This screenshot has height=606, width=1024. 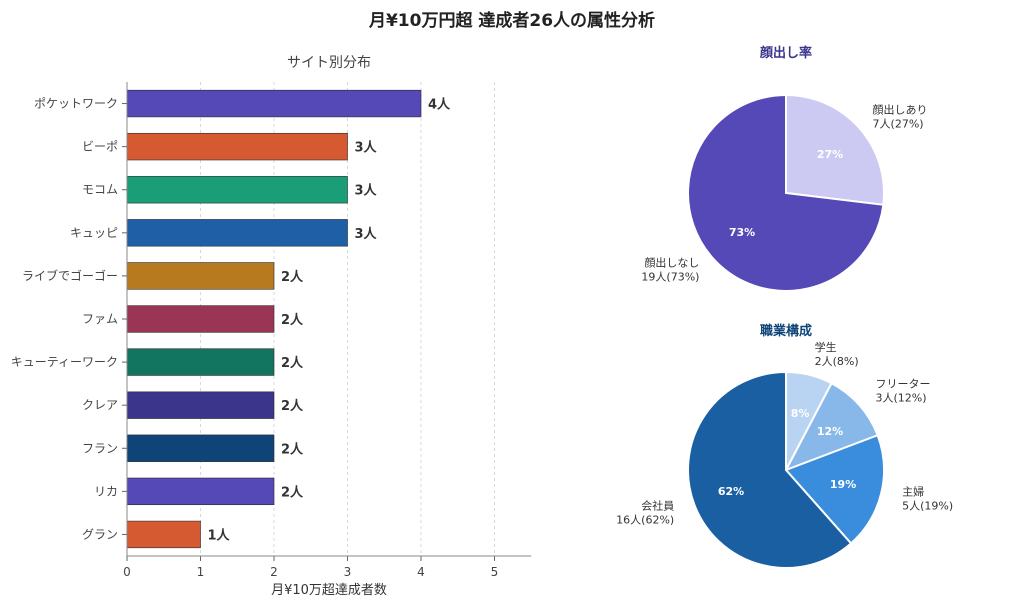 What do you see at coordinates (219, 535) in the screenshot?
I see `bar-value-label: 1人` at bounding box center [219, 535].